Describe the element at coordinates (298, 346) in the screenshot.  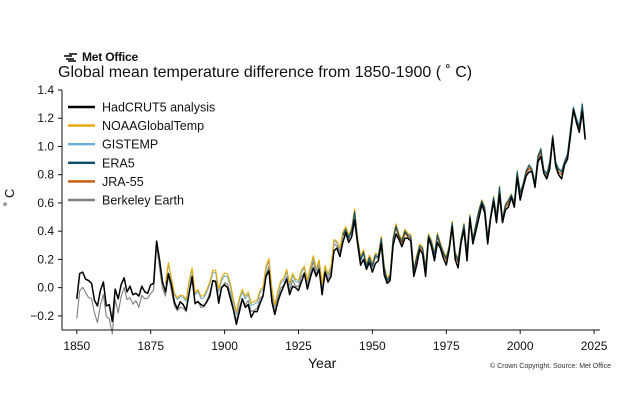
I see `x-tick-label: 1925` at that location.